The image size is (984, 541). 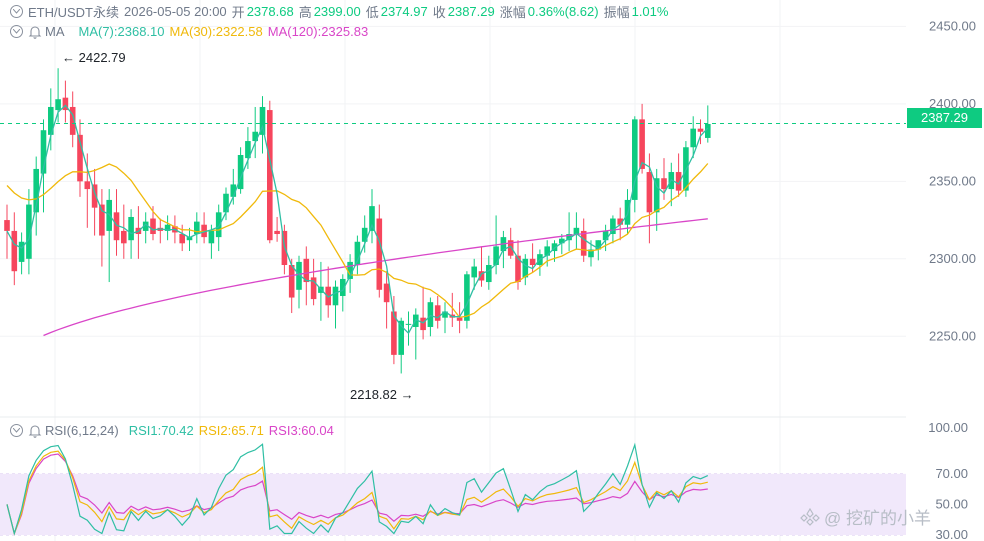 What do you see at coordinates (305, 12) in the screenshot?
I see `high-label: 高` at bounding box center [305, 12].